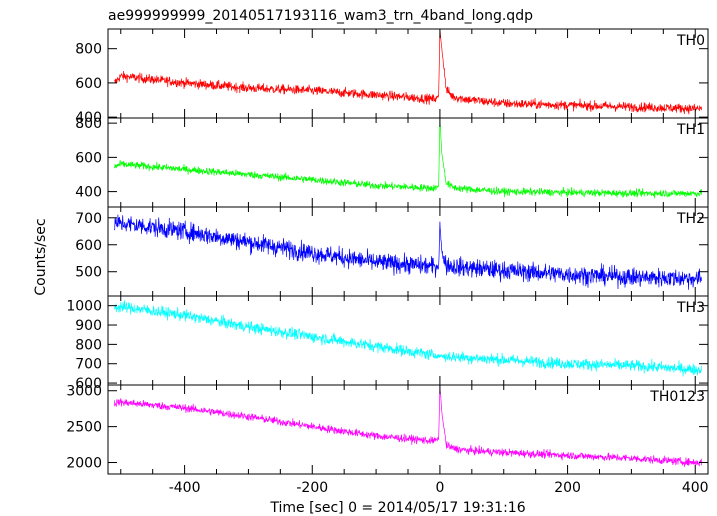 This screenshot has height=516, width=717. Describe the element at coordinates (312, 488) in the screenshot. I see `x-tick-label: -200` at that location.